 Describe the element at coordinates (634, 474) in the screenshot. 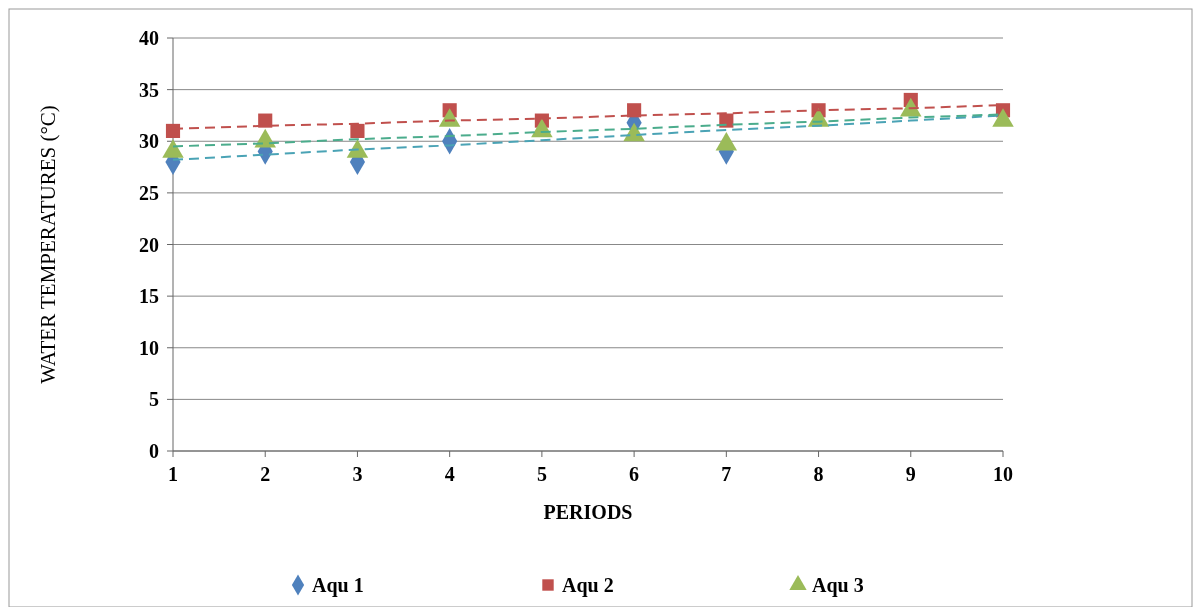

I see `x-tick-label: 6` at that location.